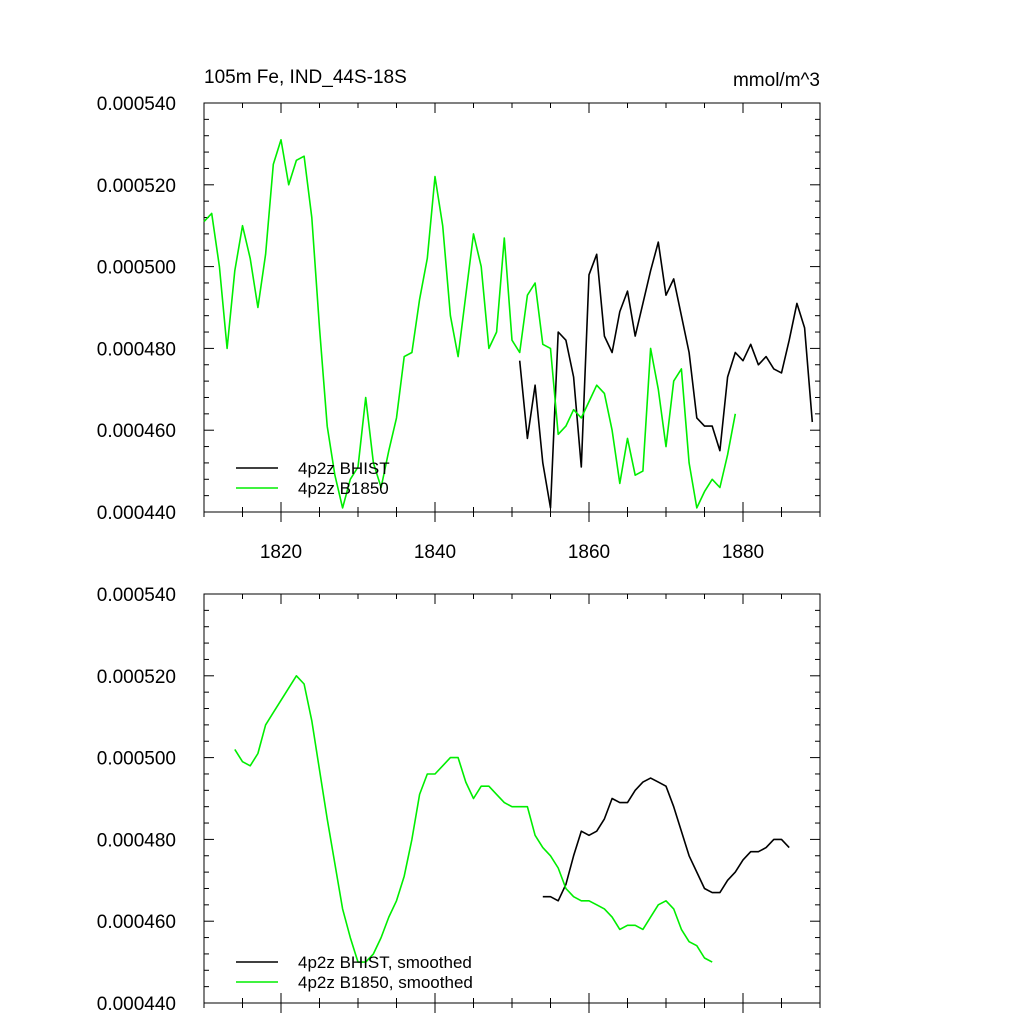  I want to click on legend-label-0: 4p2z BHIST, smoothed, so click(385, 962).